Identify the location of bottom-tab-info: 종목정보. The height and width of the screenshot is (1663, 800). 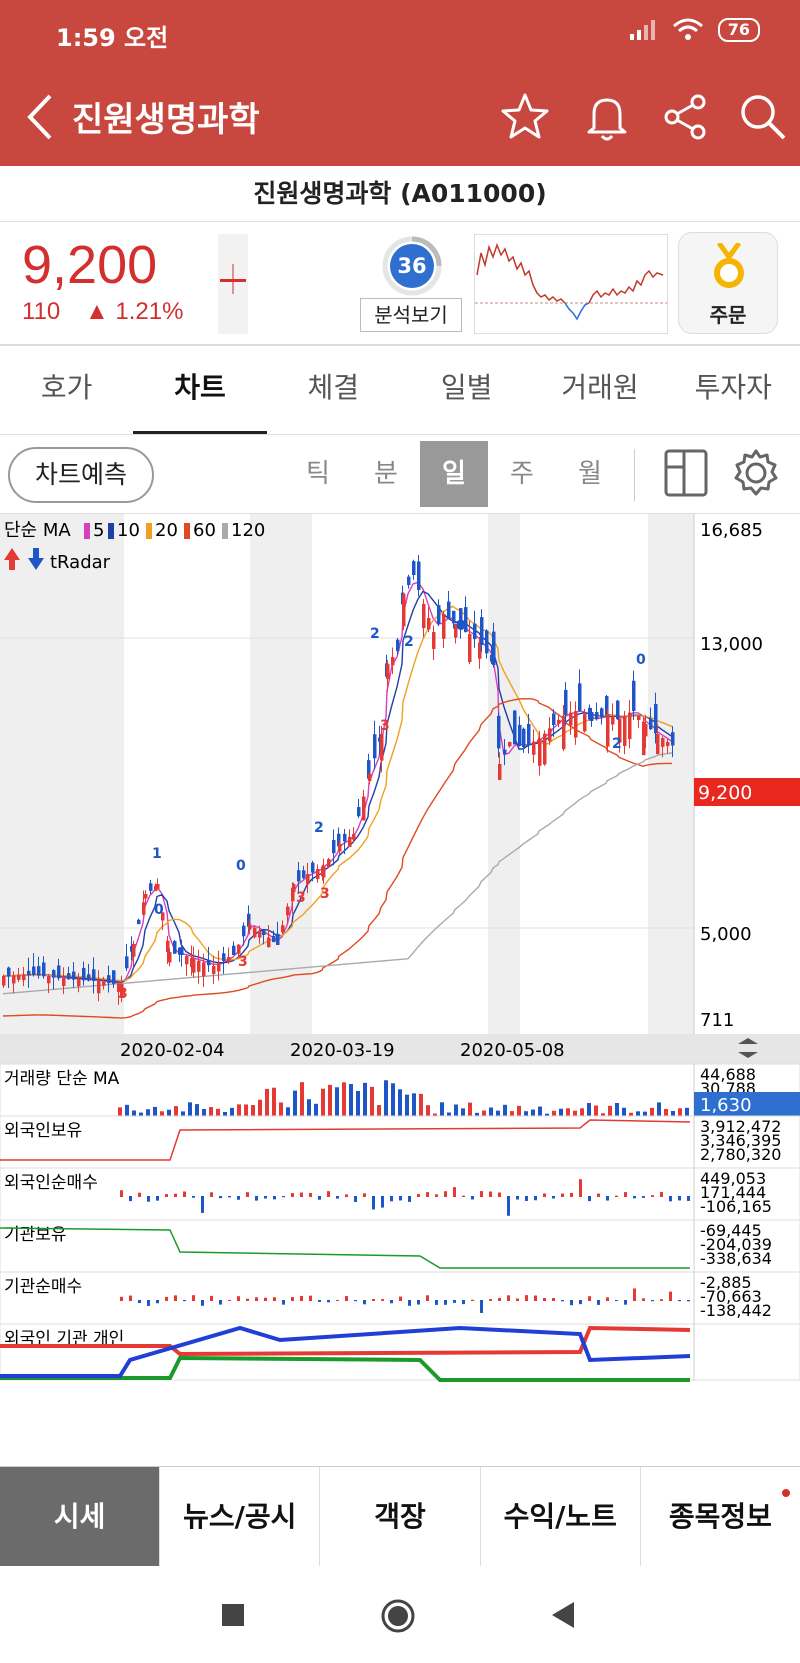
(719, 1516).